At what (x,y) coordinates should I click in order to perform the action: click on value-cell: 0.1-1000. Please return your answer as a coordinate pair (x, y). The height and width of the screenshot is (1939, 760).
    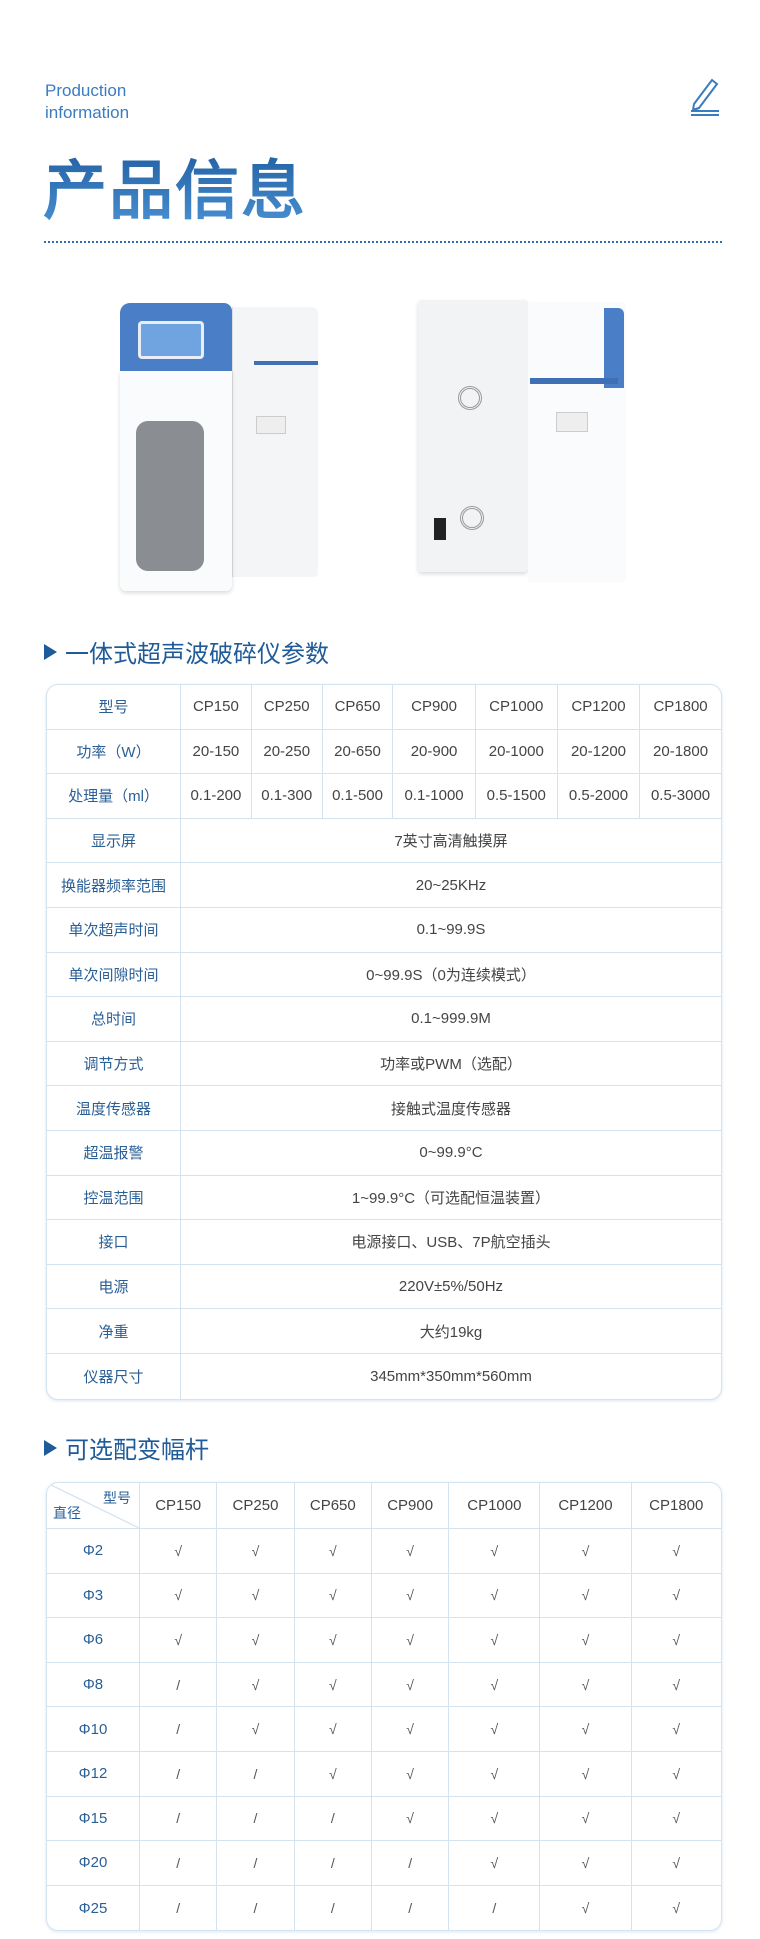
    Looking at the image, I should click on (434, 796).